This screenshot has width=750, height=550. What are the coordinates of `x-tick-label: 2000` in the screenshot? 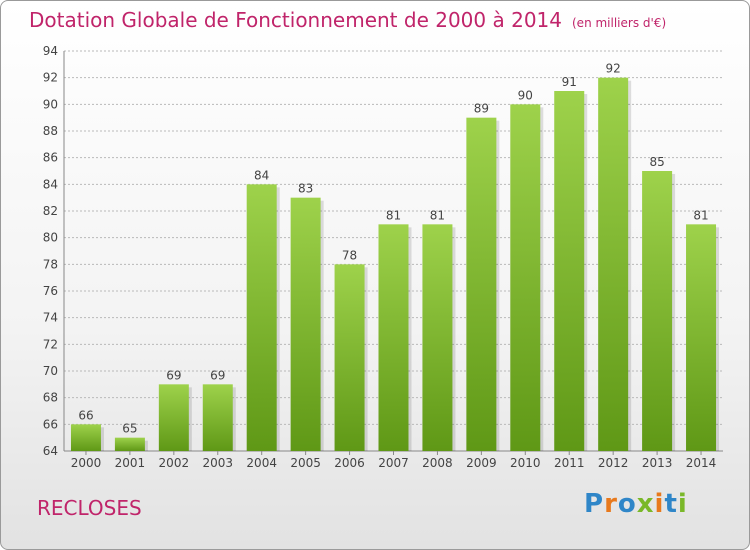 It's located at (86, 463).